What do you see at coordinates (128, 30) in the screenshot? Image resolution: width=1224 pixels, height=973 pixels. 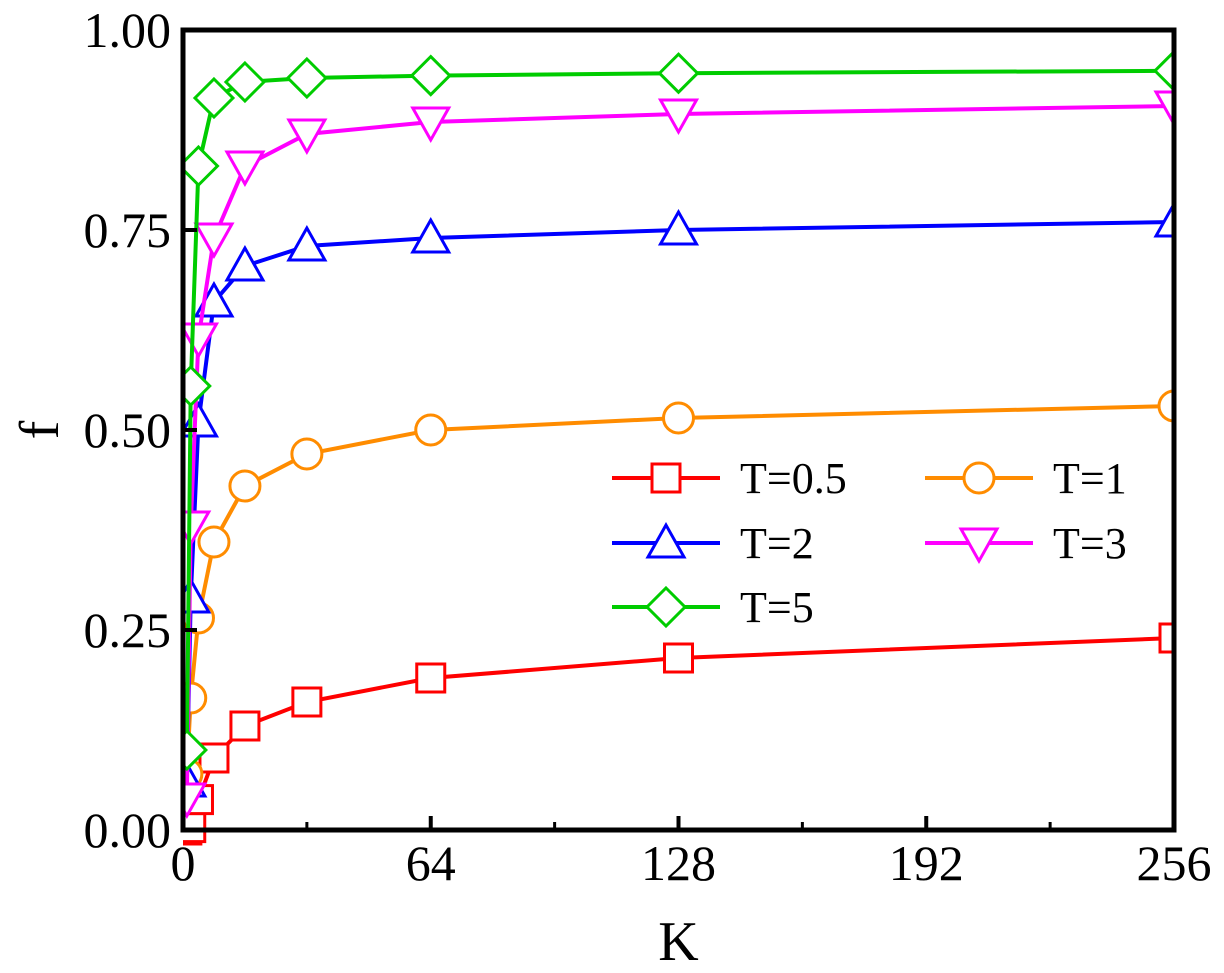 I see `y-tick-label: 1.00` at bounding box center [128, 30].